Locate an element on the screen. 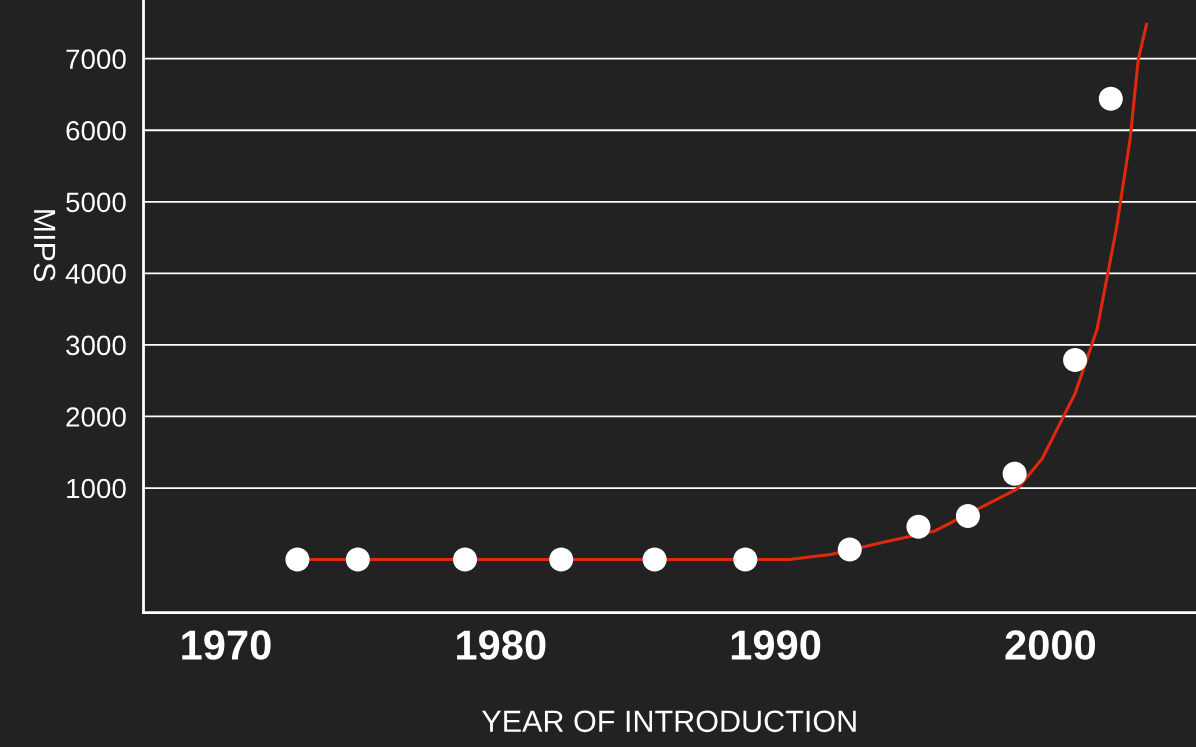  y-tick-label: 7000 is located at coordinates (96, 59).